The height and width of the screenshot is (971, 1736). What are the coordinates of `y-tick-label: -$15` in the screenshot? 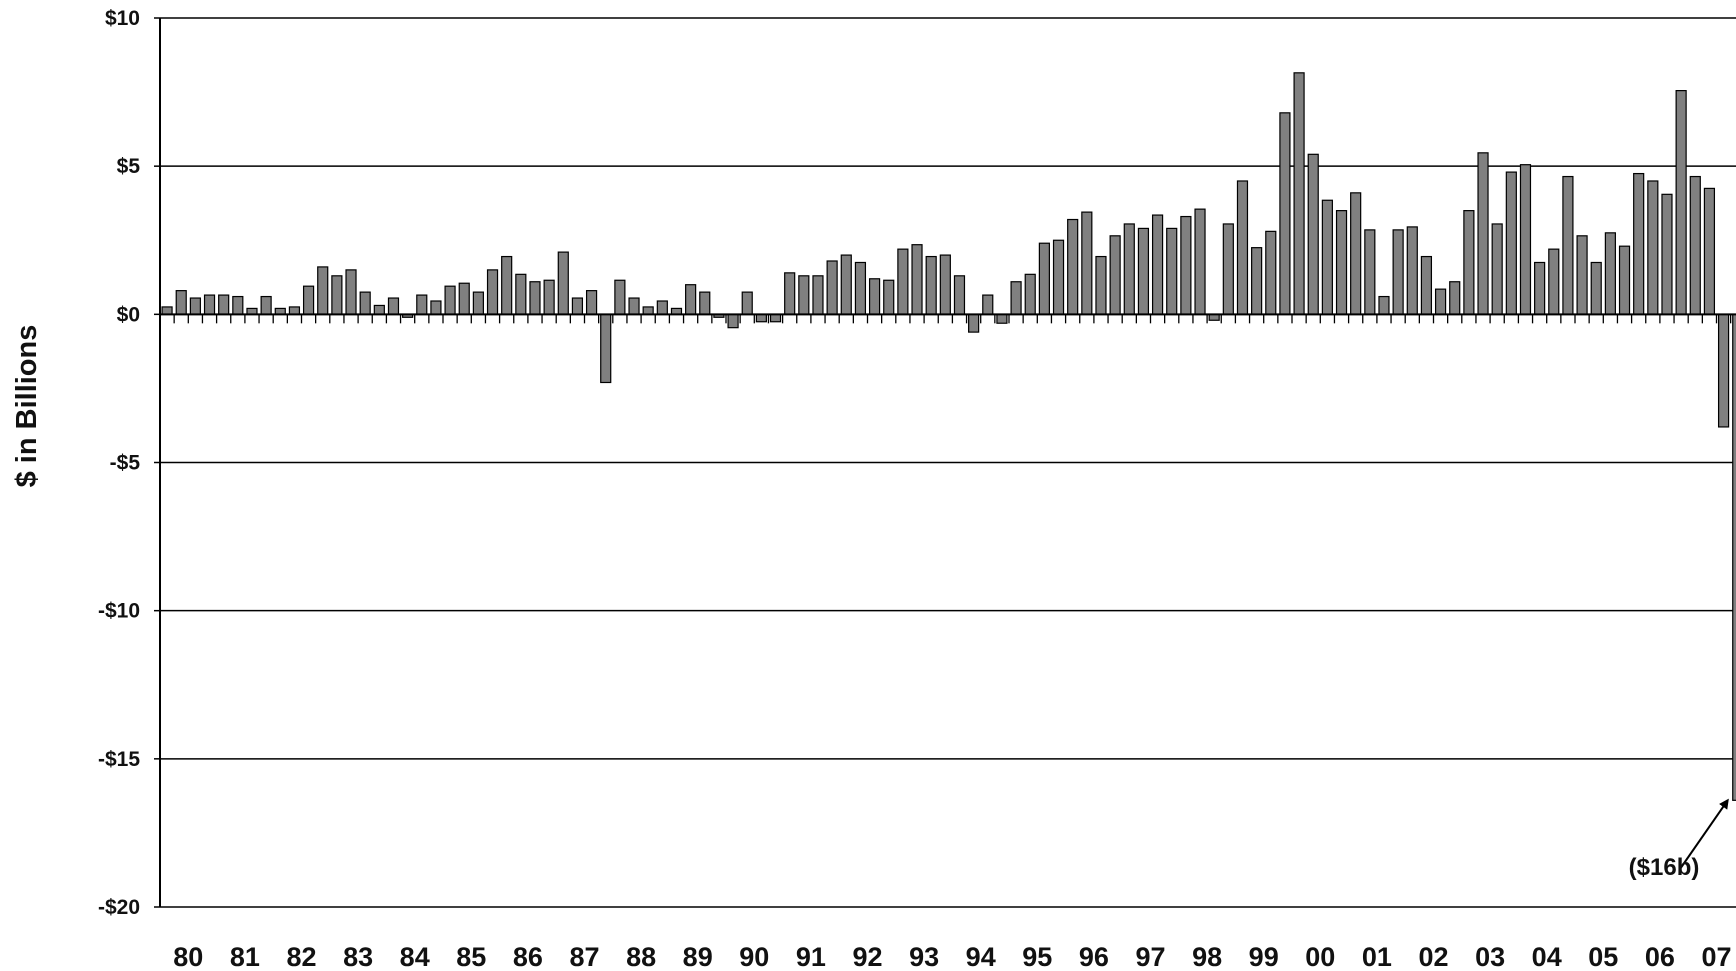 It's located at (119, 759).